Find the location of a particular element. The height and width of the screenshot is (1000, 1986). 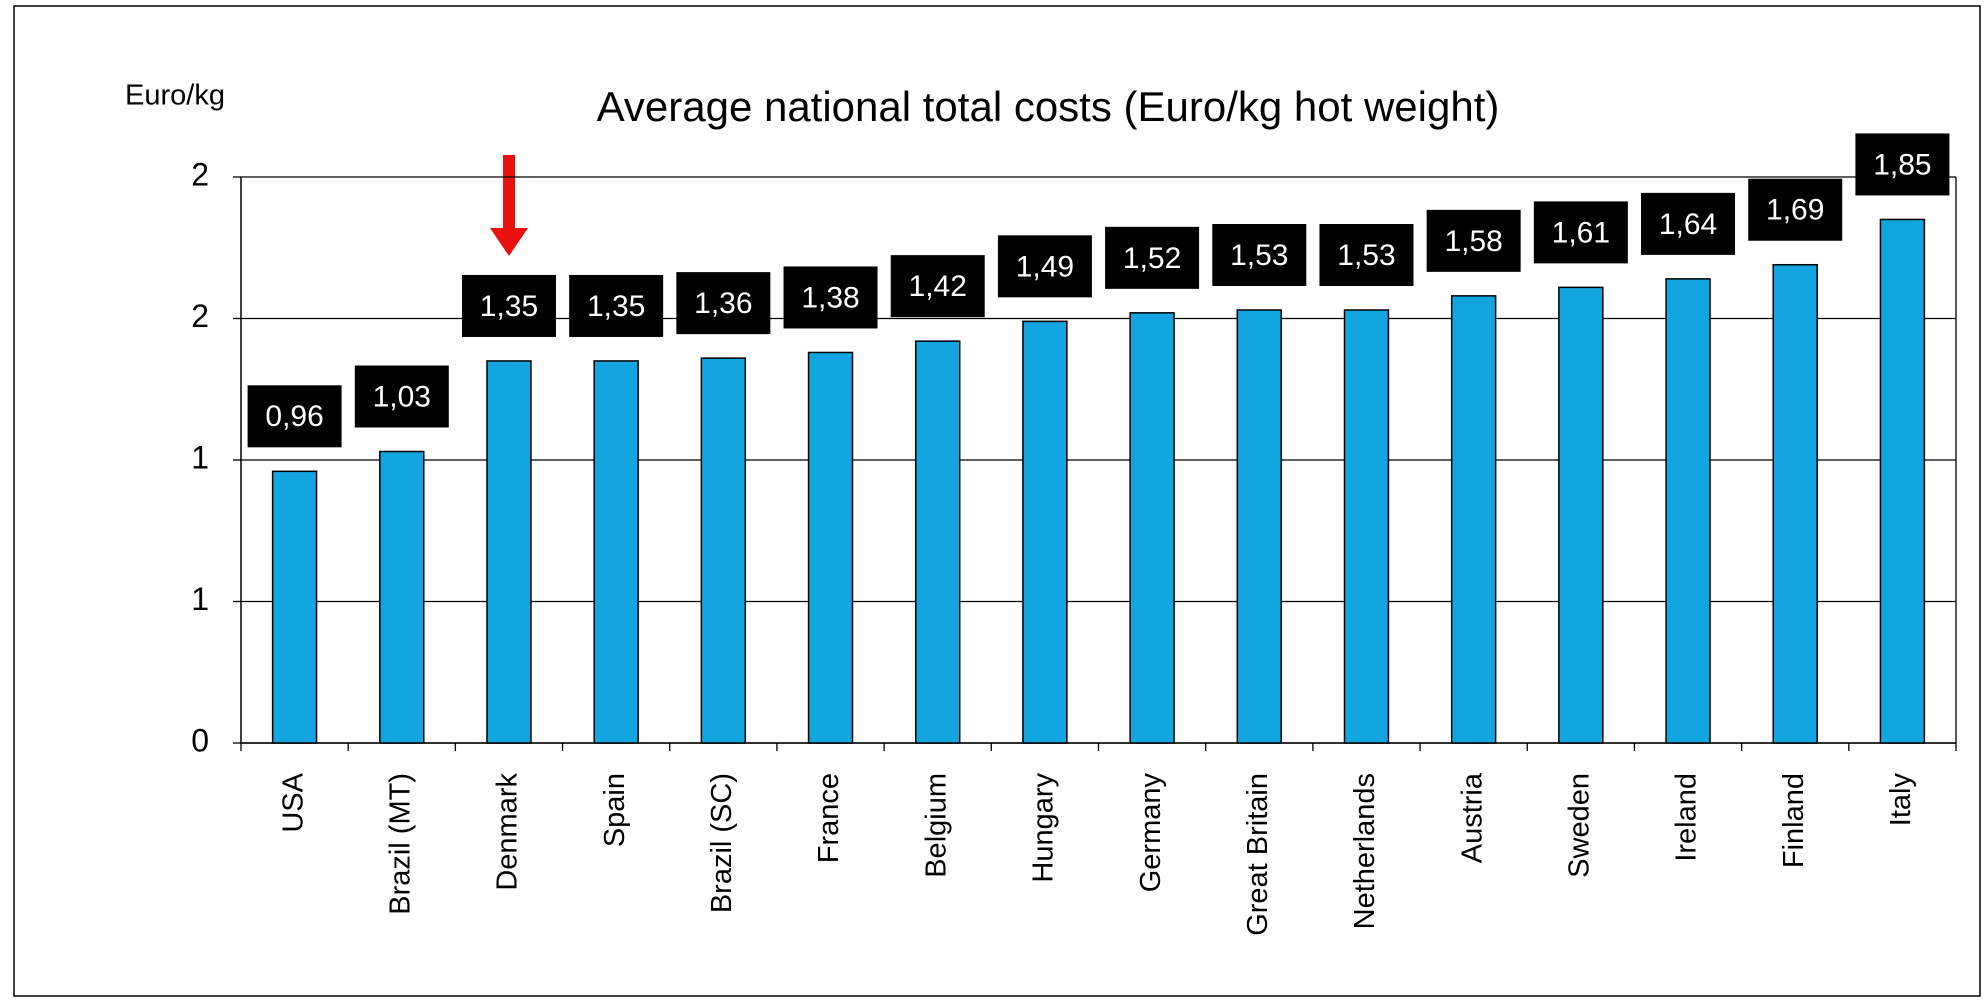

x-tick-label: Hungary is located at coordinates (1044, 828).